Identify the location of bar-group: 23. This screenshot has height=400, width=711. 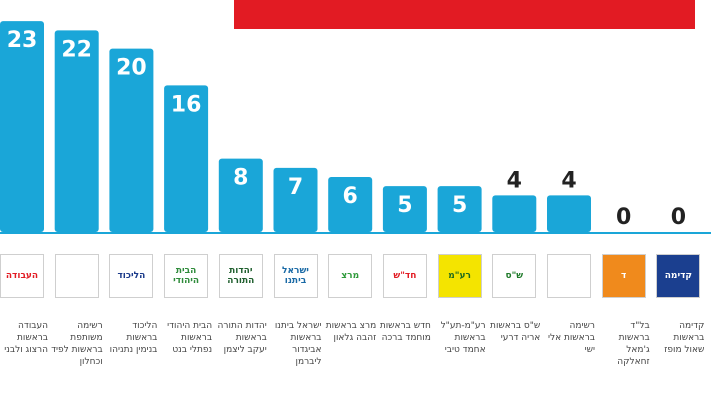
(22, 126).